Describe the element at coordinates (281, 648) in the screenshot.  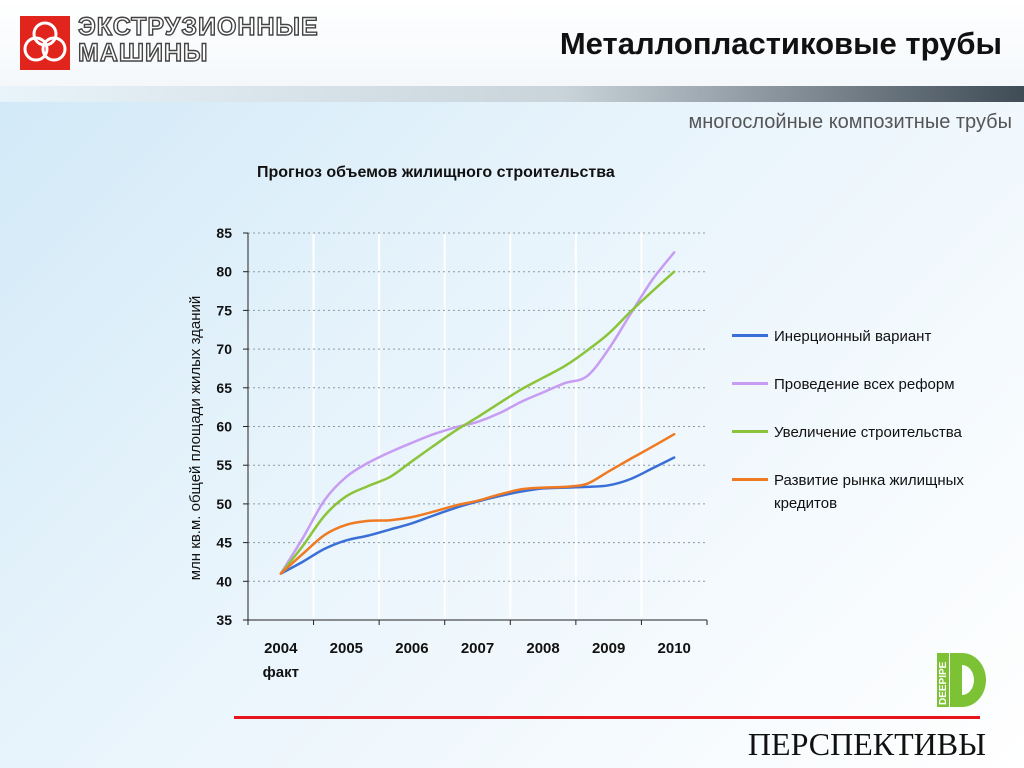
I see `x-tick-label: 2004` at that location.